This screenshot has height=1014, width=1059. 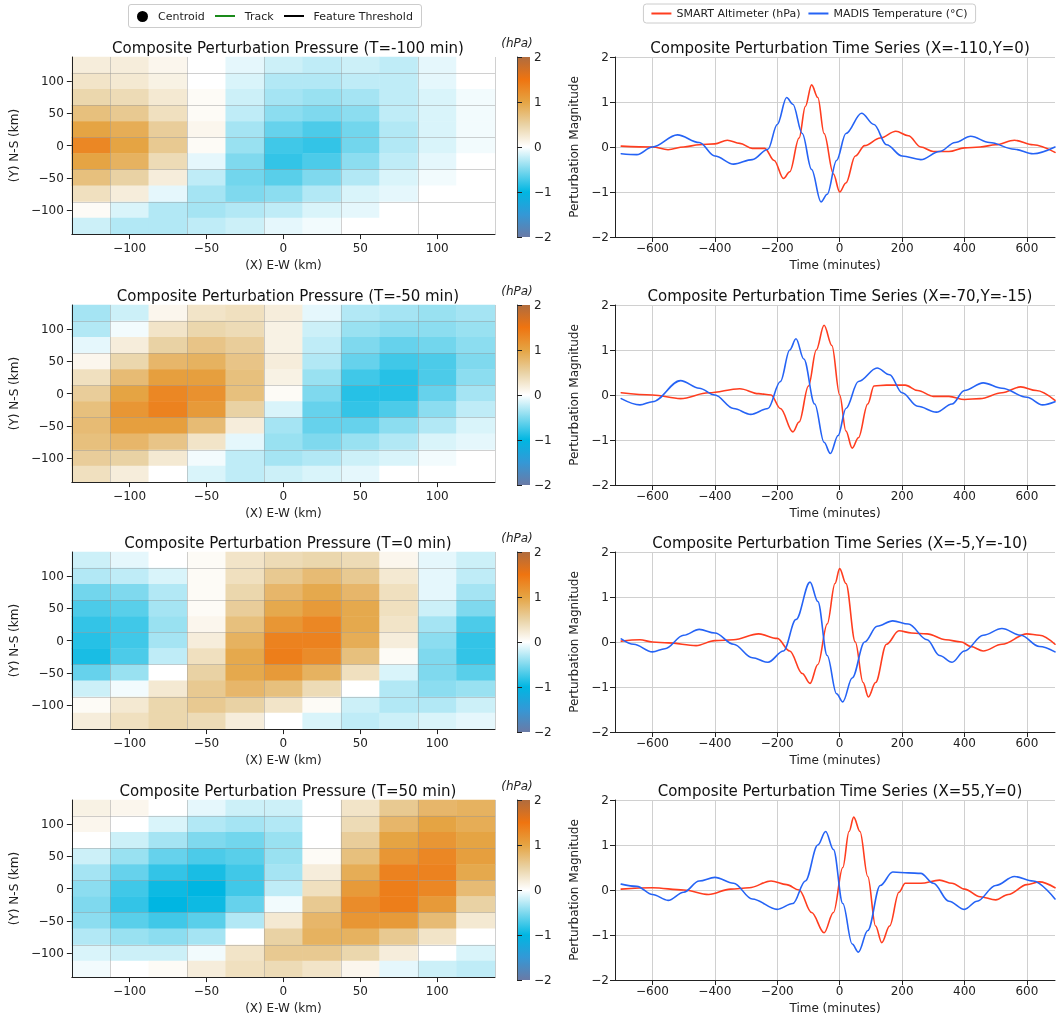 I want to click on chart-title: Composite Perturbation Pressure (T=50 min), so click(x=288, y=790).